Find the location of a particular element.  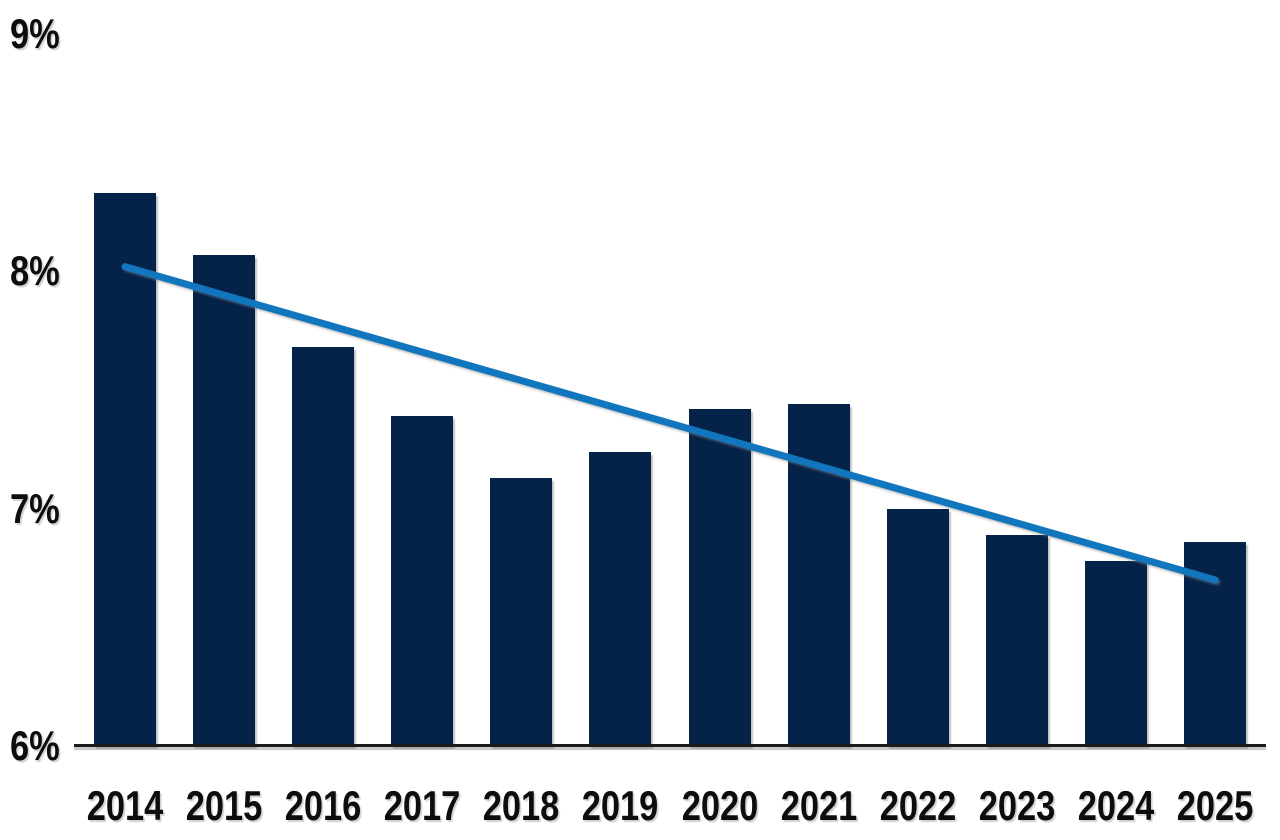

bar-2016 is located at coordinates (323, 546).